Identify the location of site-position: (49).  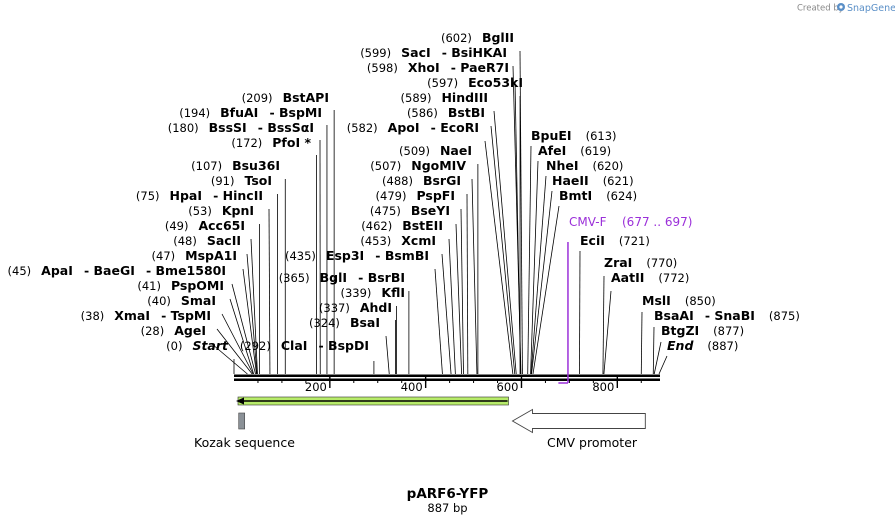
(177, 226).